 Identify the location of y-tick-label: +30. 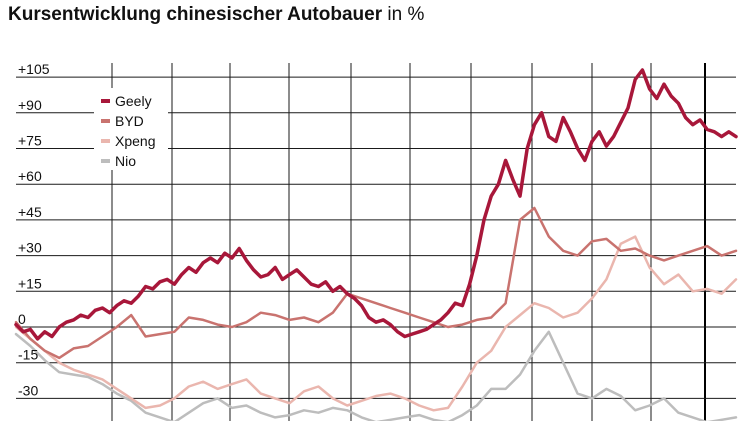
(30, 248).